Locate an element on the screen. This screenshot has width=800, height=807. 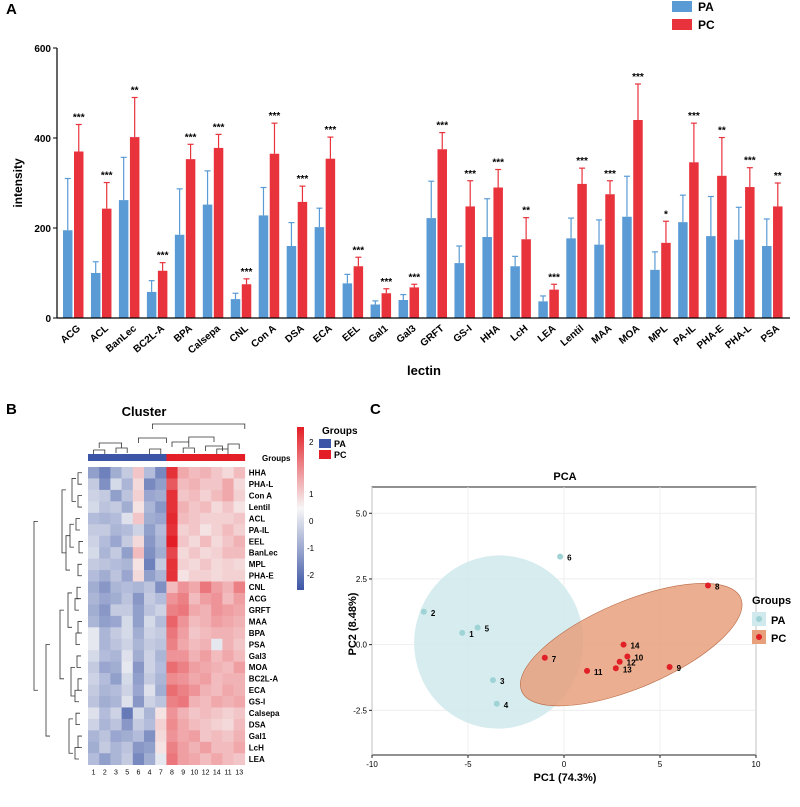
x-tick-label: Con A is located at coordinates (263, 336).